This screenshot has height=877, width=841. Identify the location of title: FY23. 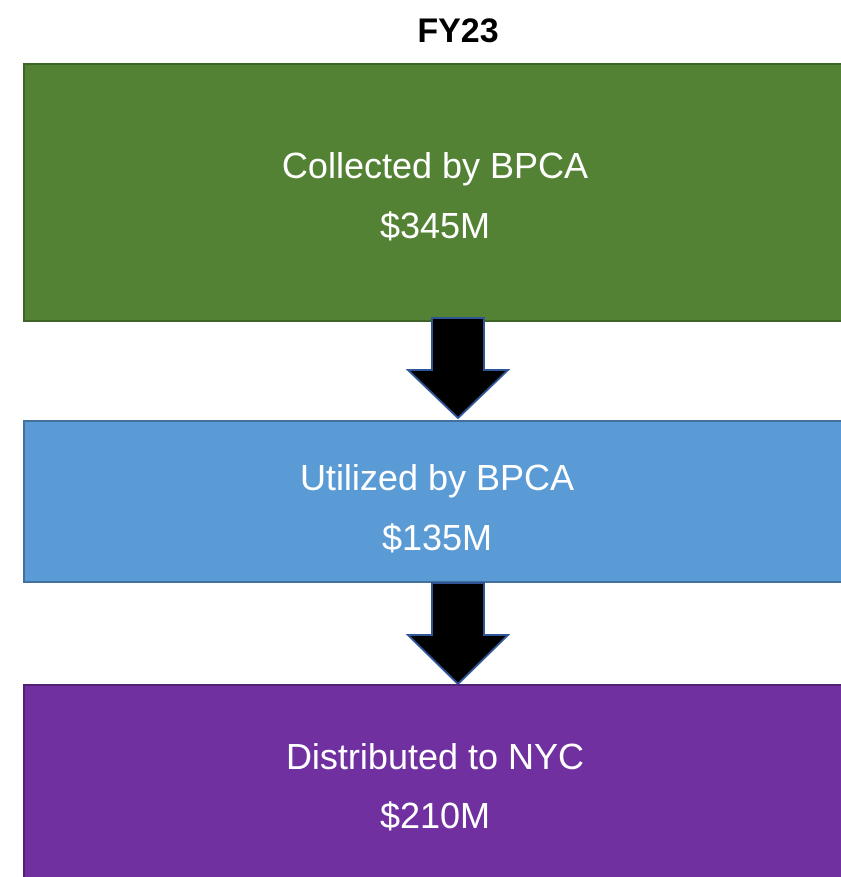
(457, 31).